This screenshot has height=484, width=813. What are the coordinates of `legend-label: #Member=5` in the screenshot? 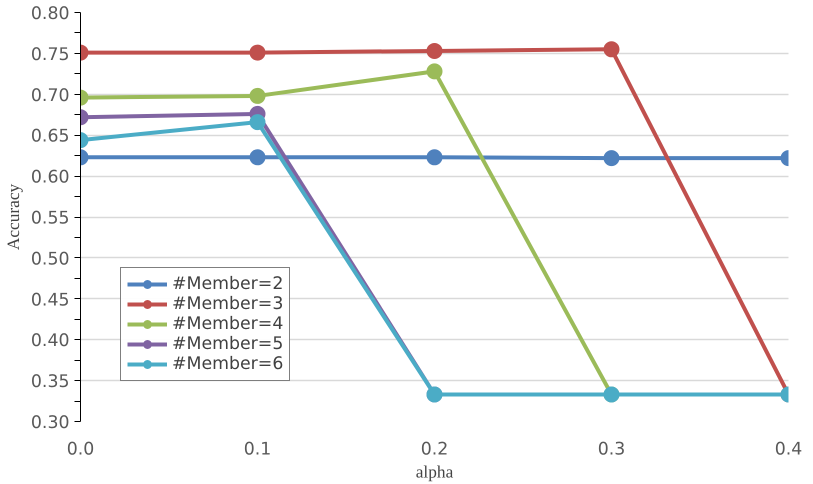 It's located at (228, 344).